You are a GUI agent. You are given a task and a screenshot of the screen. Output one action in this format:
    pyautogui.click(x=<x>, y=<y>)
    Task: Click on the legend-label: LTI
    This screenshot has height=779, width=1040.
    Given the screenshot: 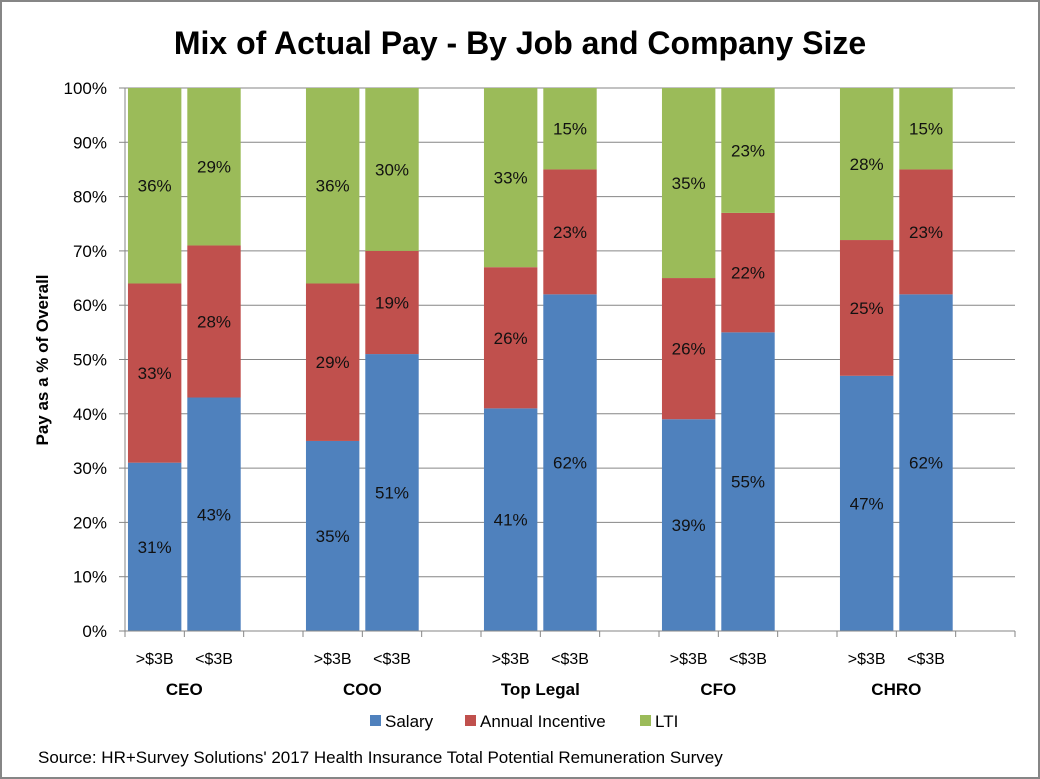 What is the action you would take?
    pyautogui.click(x=666, y=721)
    